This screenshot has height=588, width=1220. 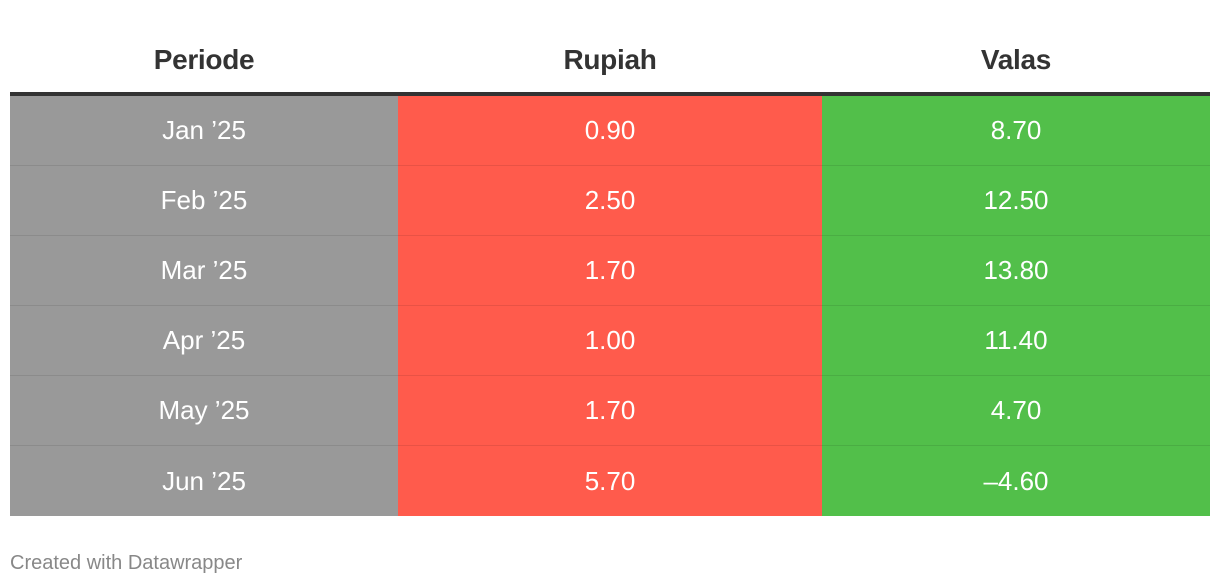 What do you see at coordinates (204, 340) in the screenshot?
I see `cell-periode: Apr ’25` at bounding box center [204, 340].